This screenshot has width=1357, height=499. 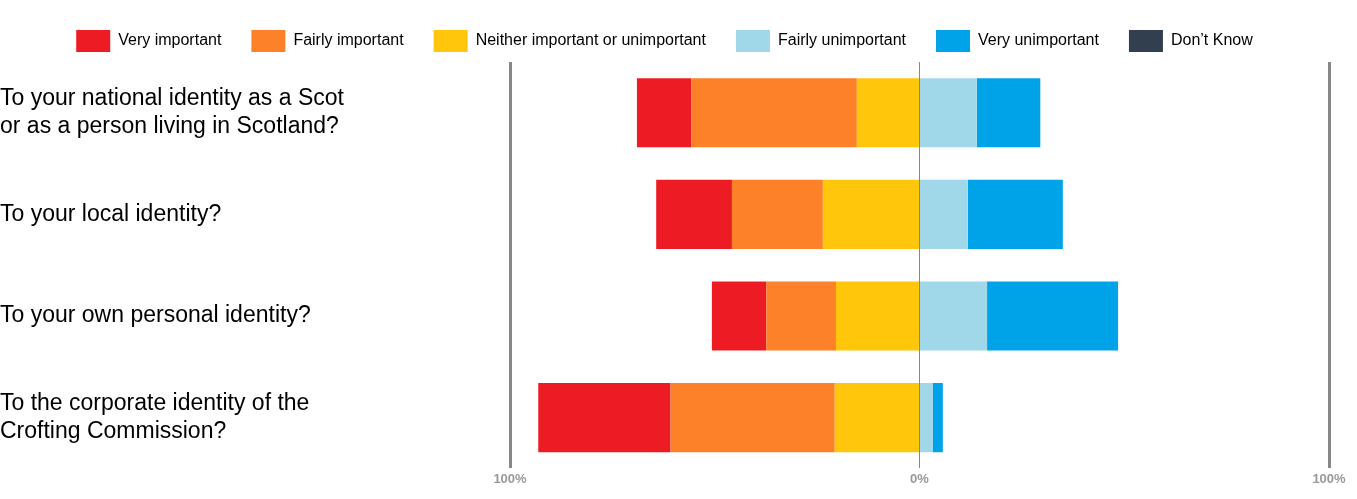 What do you see at coordinates (170, 40) in the screenshot?
I see `legend-label: Very important` at bounding box center [170, 40].